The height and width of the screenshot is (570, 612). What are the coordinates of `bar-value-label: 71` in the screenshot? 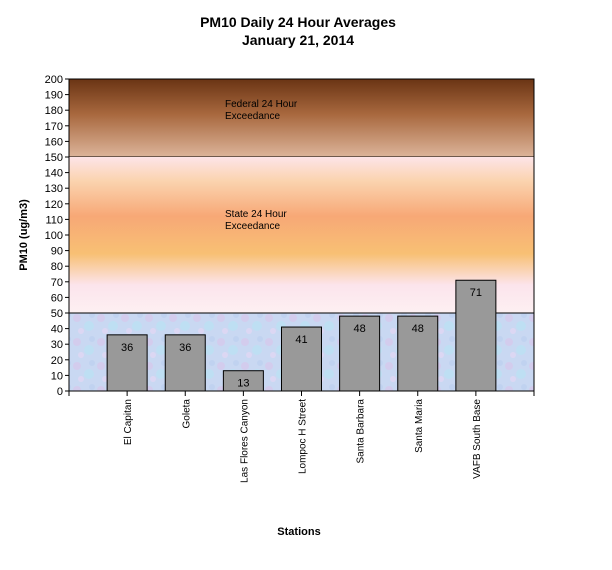 It's located at (476, 293).